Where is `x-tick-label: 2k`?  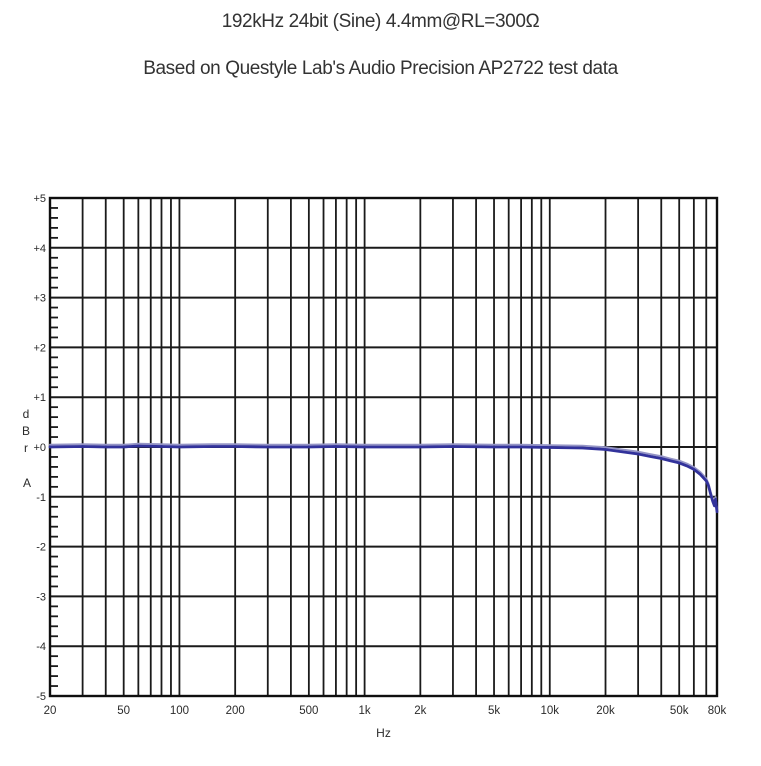
x-tick-label: 2k is located at coordinates (420, 711).